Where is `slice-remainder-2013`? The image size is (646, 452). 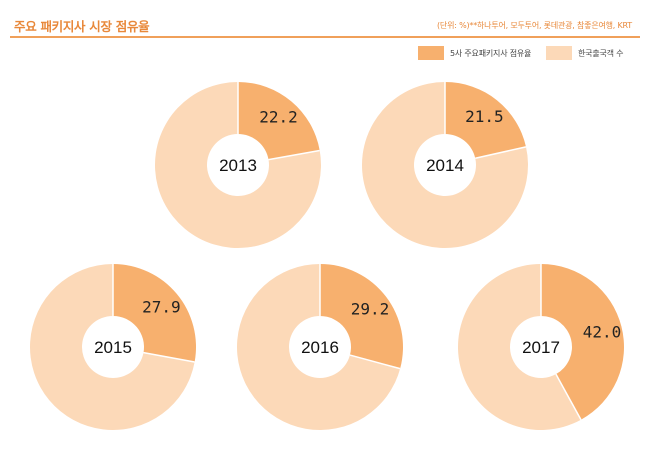 slice-remainder-2013 is located at coordinates (238, 165).